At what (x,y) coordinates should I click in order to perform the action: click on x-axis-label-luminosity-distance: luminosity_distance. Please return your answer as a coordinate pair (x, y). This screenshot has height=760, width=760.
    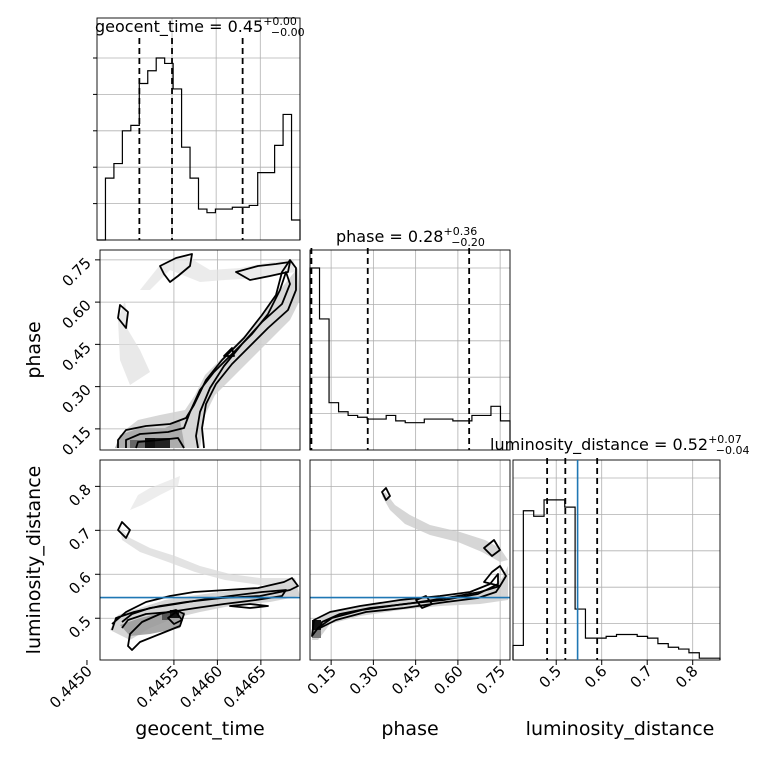
    Looking at the image, I should click on (620, 729).